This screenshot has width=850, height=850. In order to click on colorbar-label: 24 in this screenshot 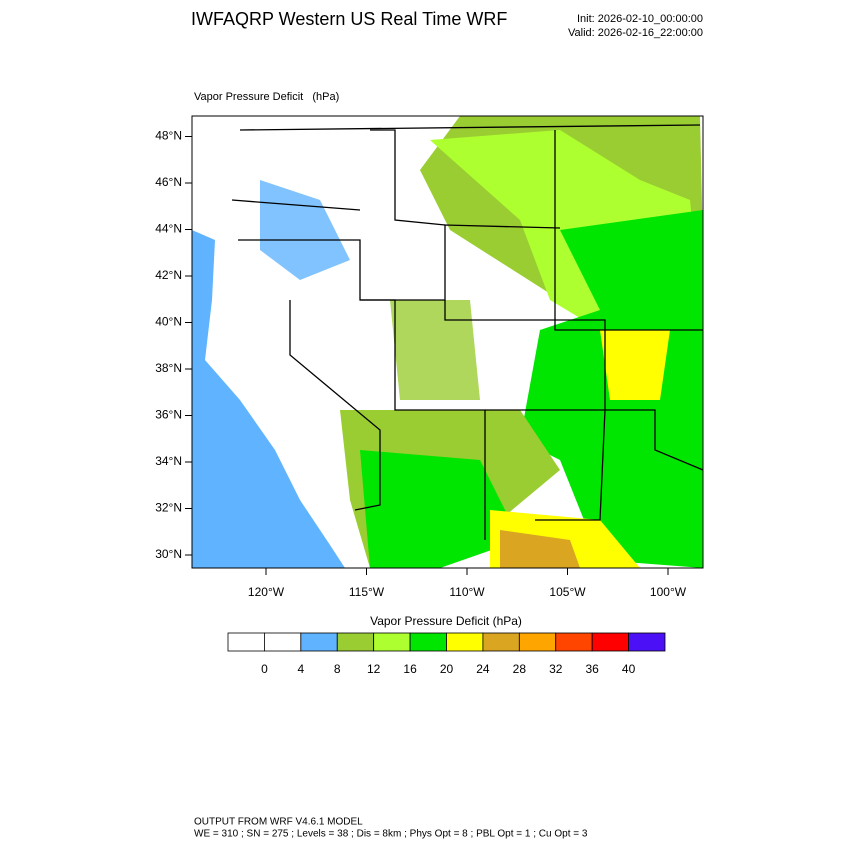, I will do `click(483, 669)`.